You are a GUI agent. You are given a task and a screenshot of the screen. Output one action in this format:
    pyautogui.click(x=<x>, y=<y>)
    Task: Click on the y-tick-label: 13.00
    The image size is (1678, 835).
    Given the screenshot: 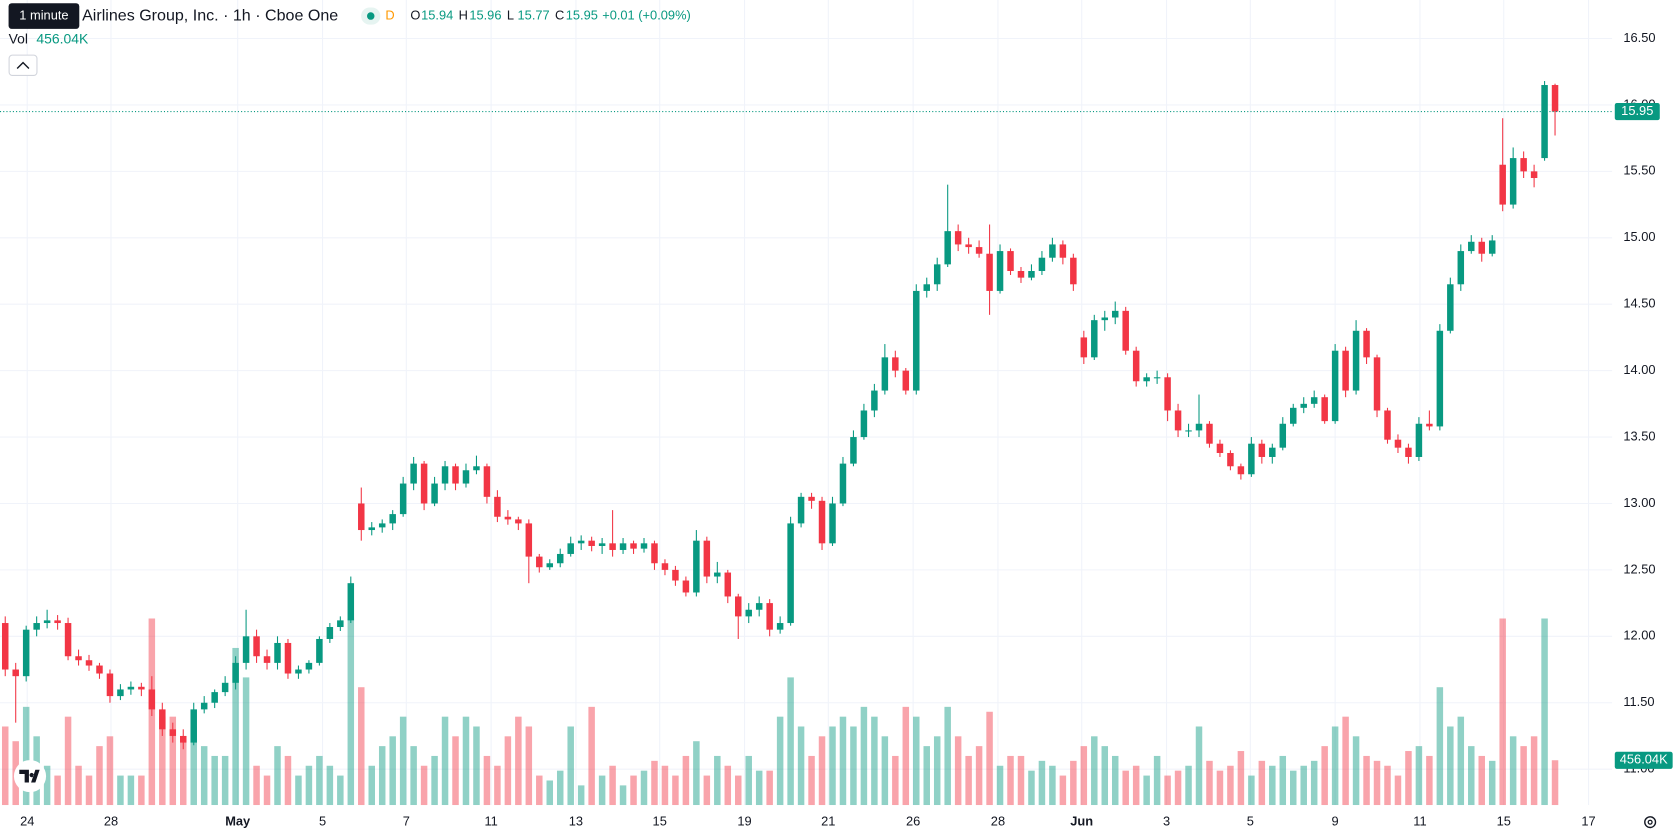 What is the action you would take?
    pyautogui.click(x=1639, y=502)
    